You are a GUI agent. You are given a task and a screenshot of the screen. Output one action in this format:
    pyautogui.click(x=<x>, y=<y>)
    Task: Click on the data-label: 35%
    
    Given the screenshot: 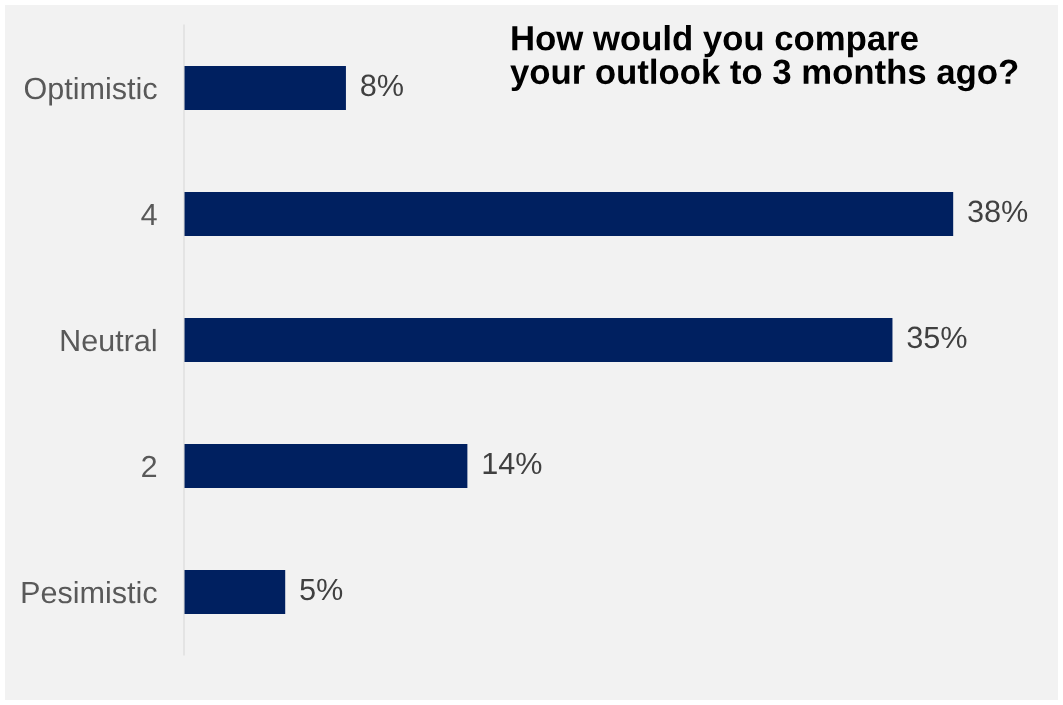 What is the action you would take?
    pyautogui.click(x=937, y=337)
    